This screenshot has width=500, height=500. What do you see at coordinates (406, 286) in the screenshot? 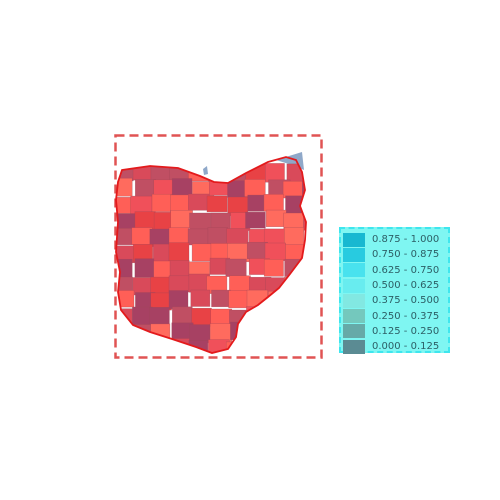
I see `legend-label: 0.500 - 0.625` at bounding box center [406, 286].